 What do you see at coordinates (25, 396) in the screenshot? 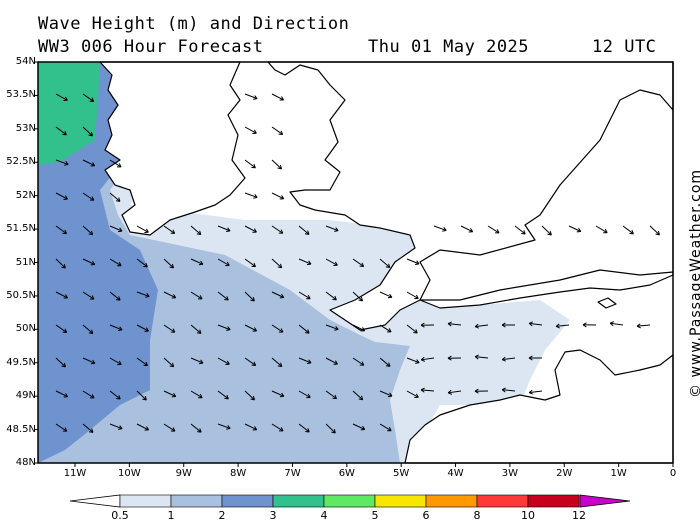
I see `lat-label: 49N` at bounding box center [25, 396].